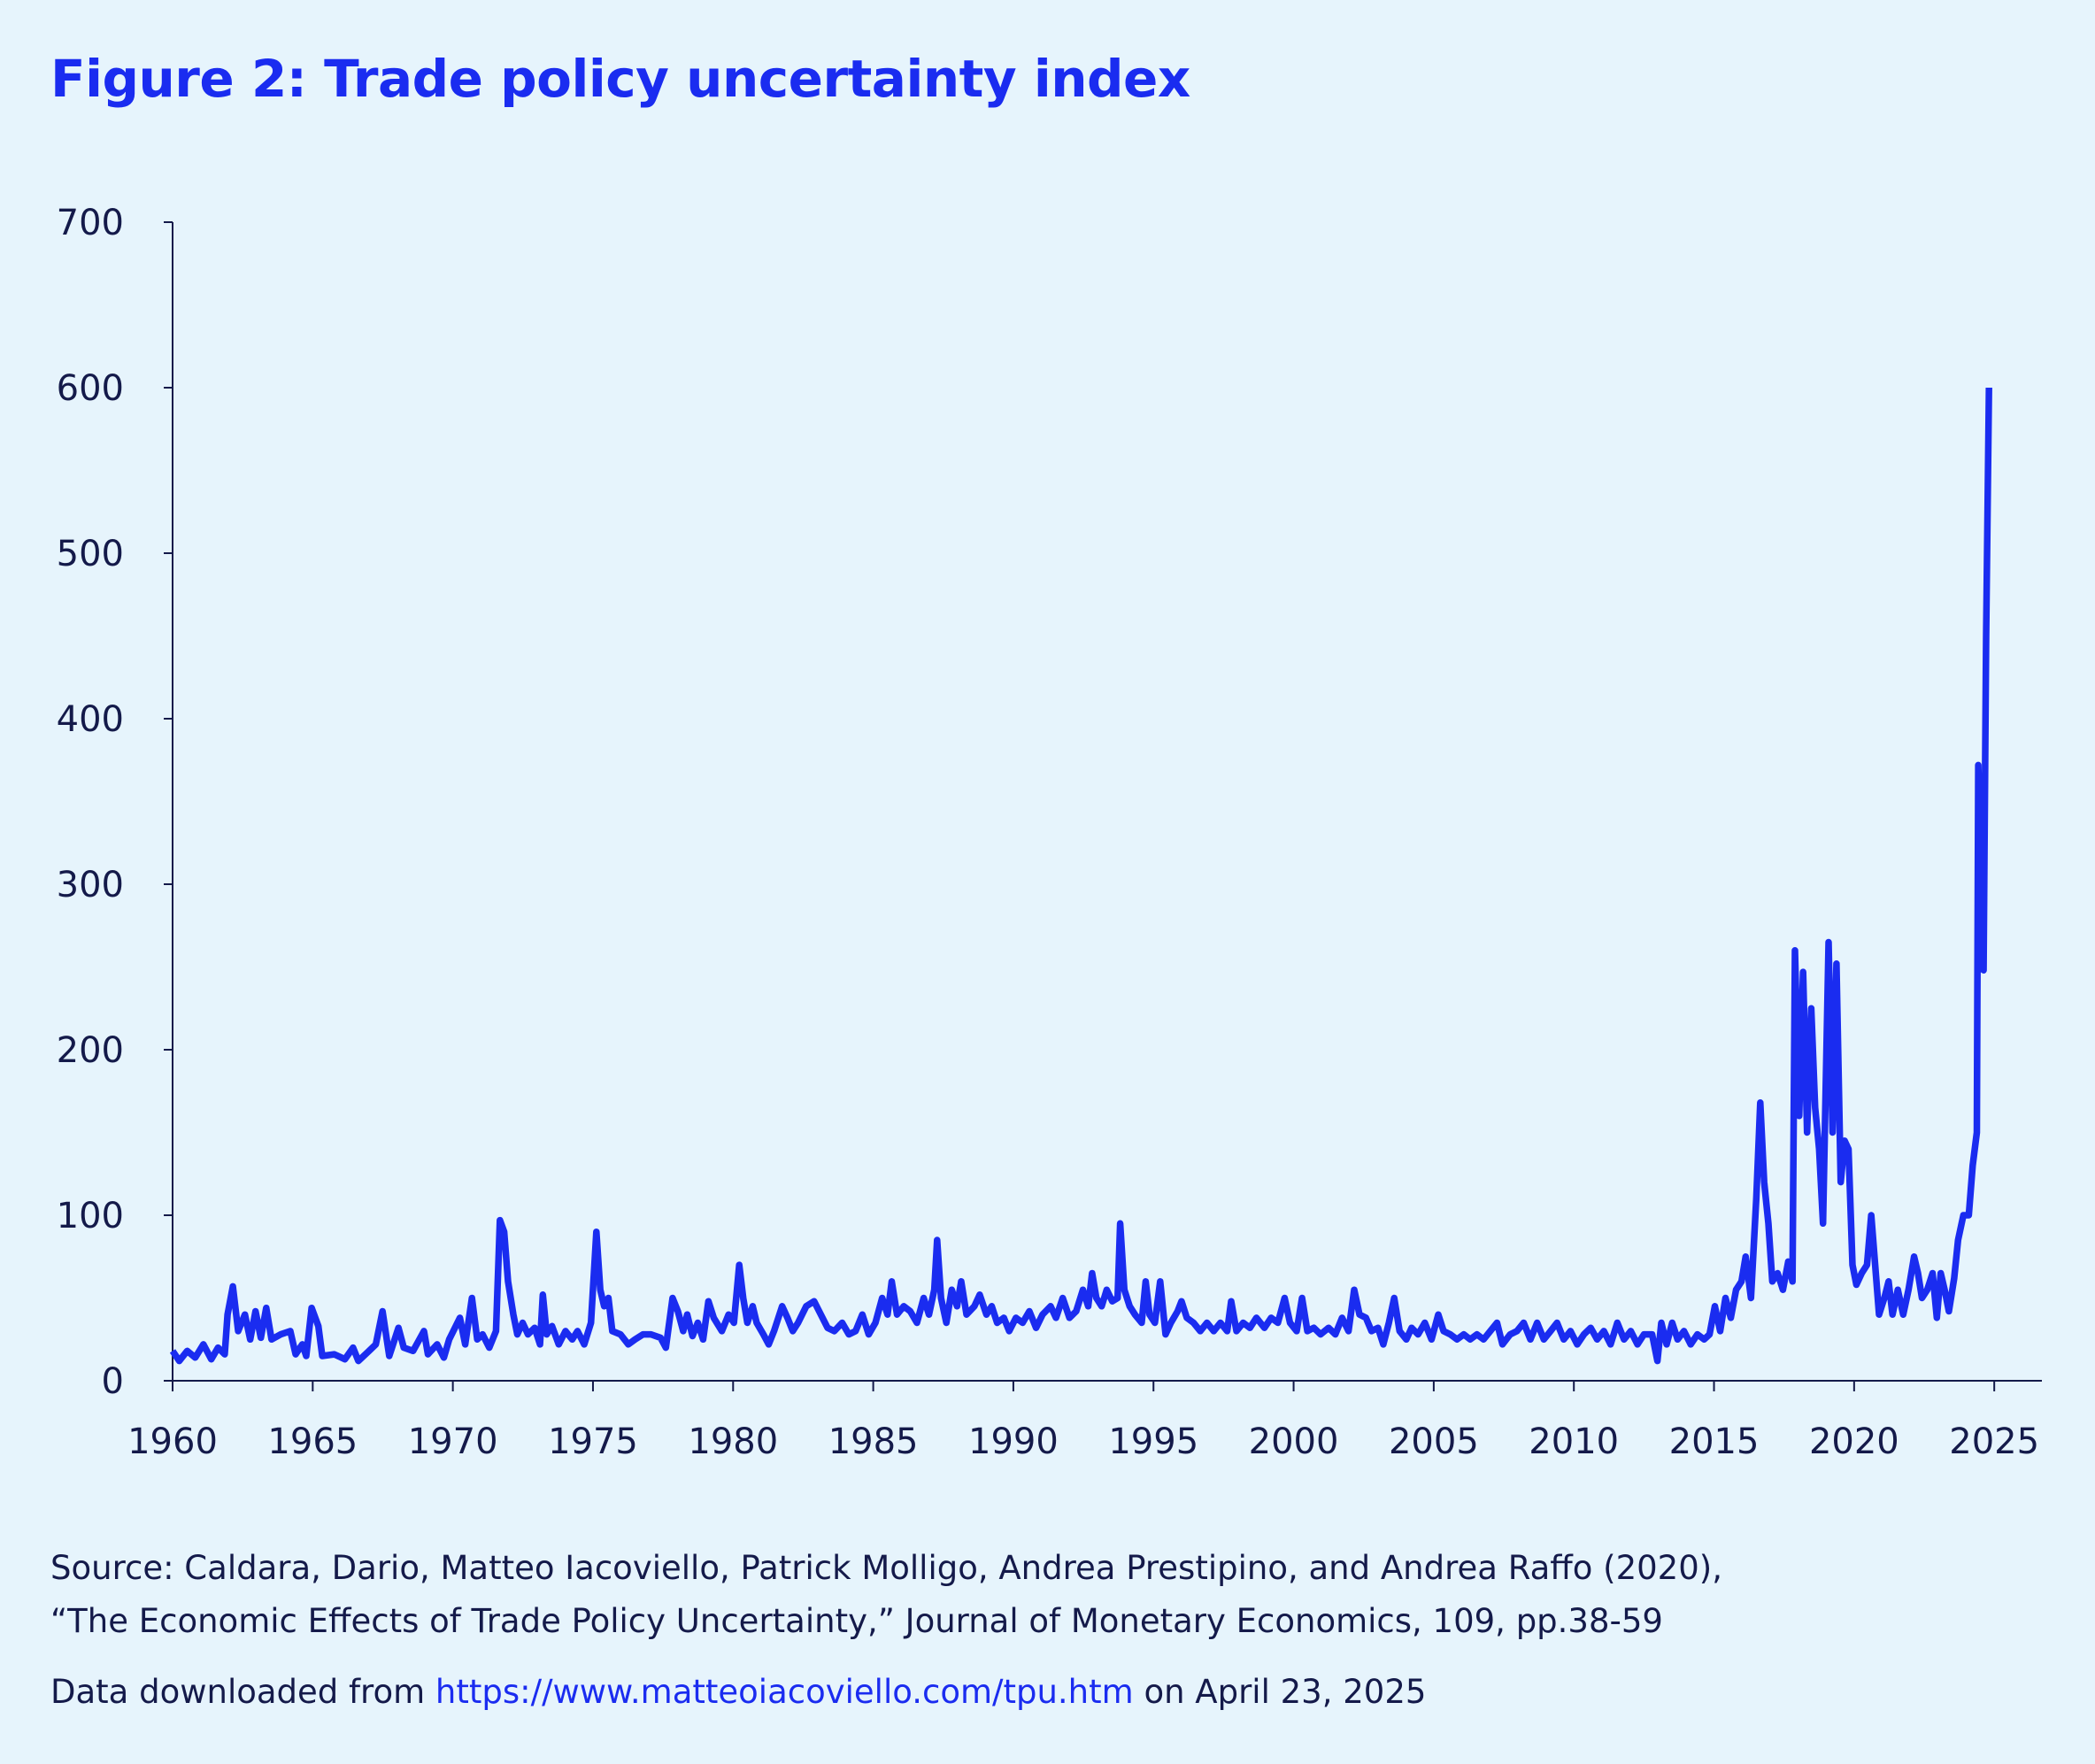  Describe the element at coordinates (238, 1692) in the screenshot. I see `note-text: Data downloaded from` at that location.